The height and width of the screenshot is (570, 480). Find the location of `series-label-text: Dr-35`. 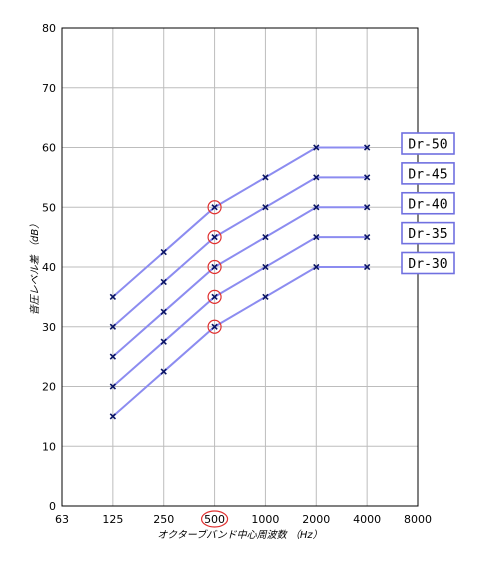

series-label-text: Dr-35 is located at coordinates (427, 234).